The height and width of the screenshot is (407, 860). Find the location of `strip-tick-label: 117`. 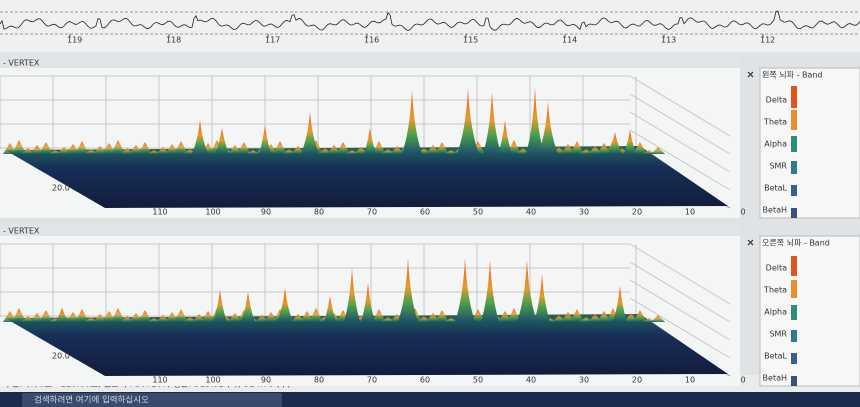

strip-tick-label: 117 is located at coordinates (272, 40).